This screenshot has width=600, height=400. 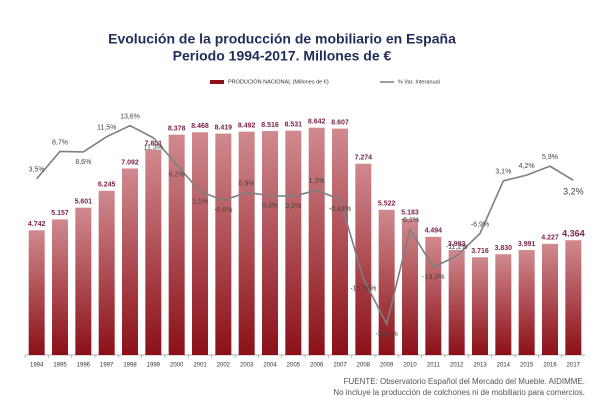 I want to click on x-tick-label: 2007, so click(x=340, y=366).